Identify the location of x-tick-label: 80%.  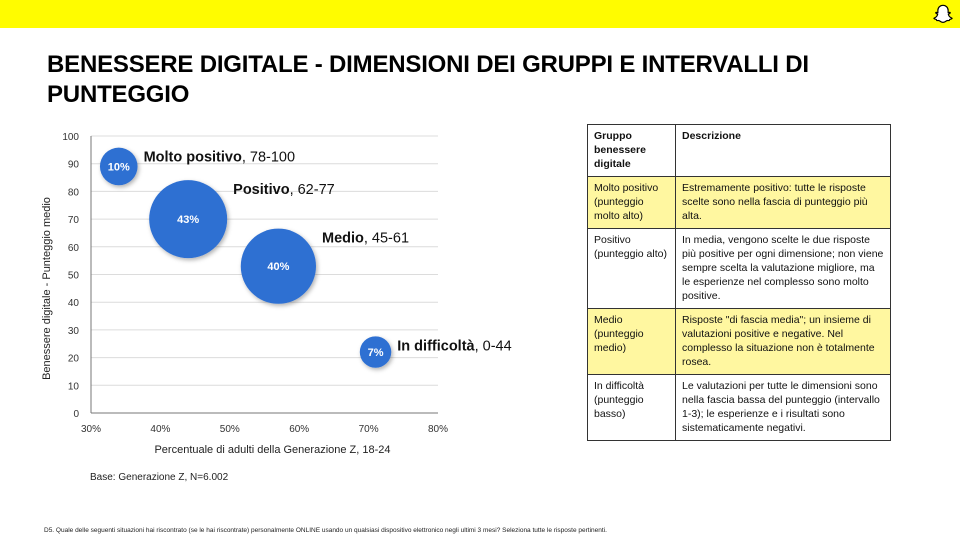
(438, 429).